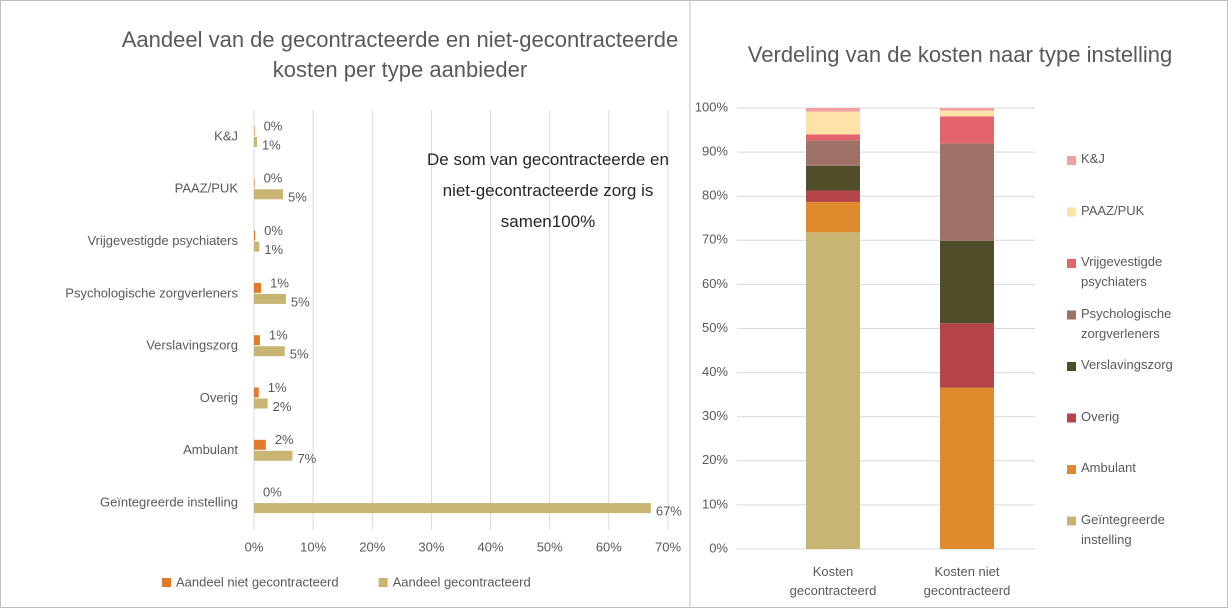  I want to click on legend-label: Vrijgevestigde psychiaters, so click(1122, 271).